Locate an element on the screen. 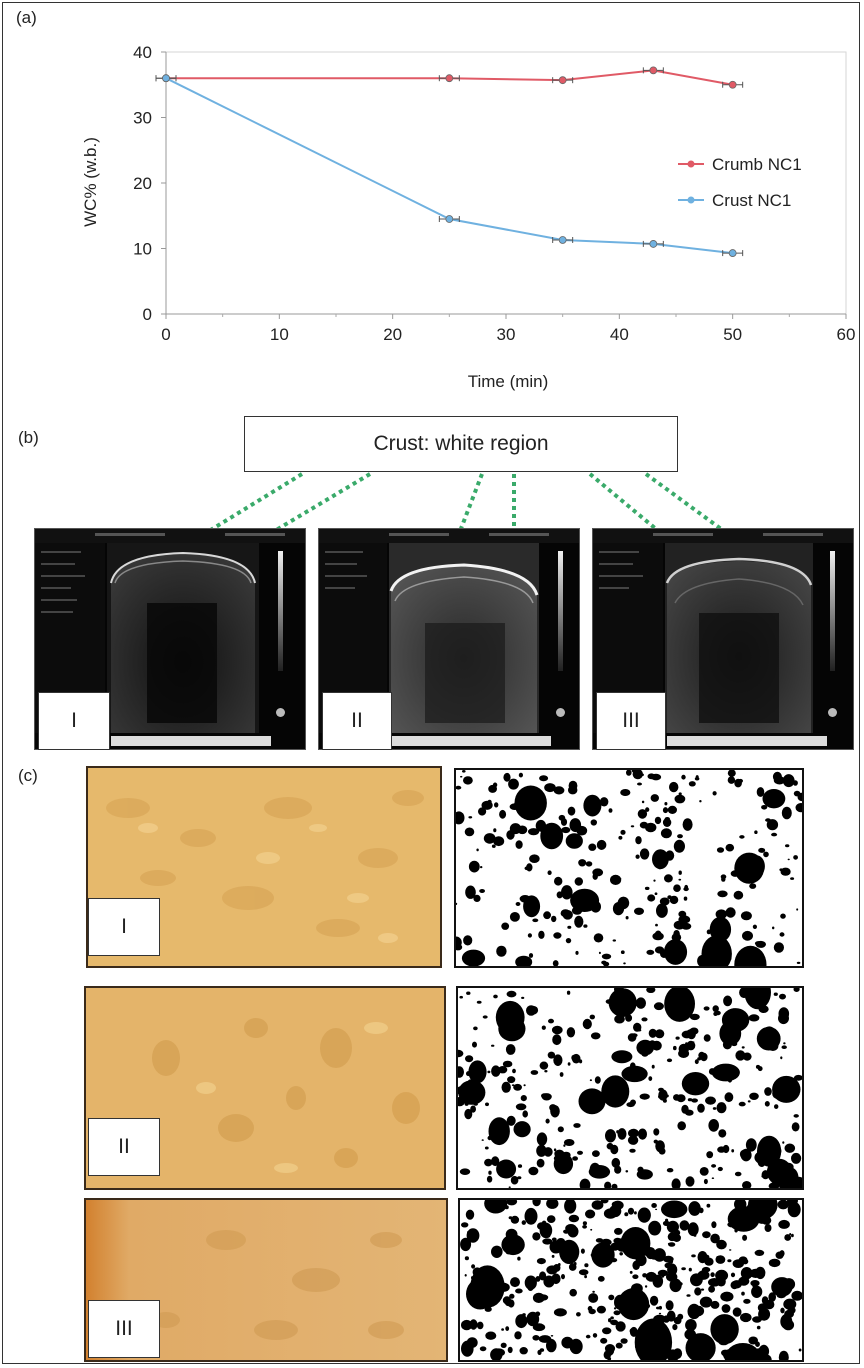  x-tick-label: 60 is located at coordinates (846, 334).